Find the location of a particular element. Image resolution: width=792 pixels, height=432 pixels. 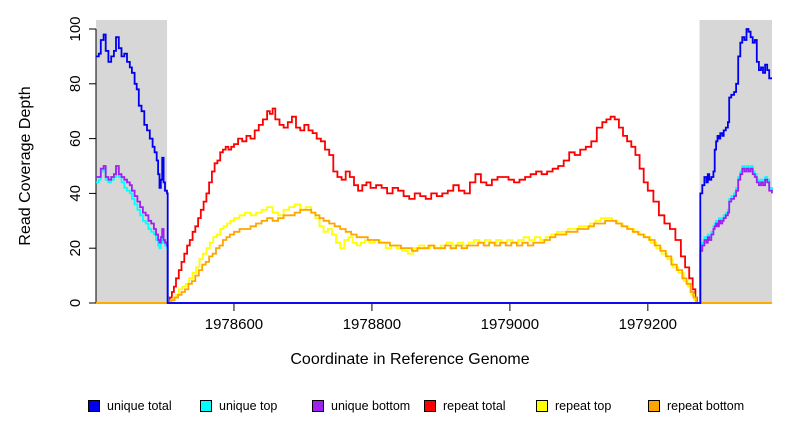

y-tick-label: 80 is located at coordinates (75, 83).